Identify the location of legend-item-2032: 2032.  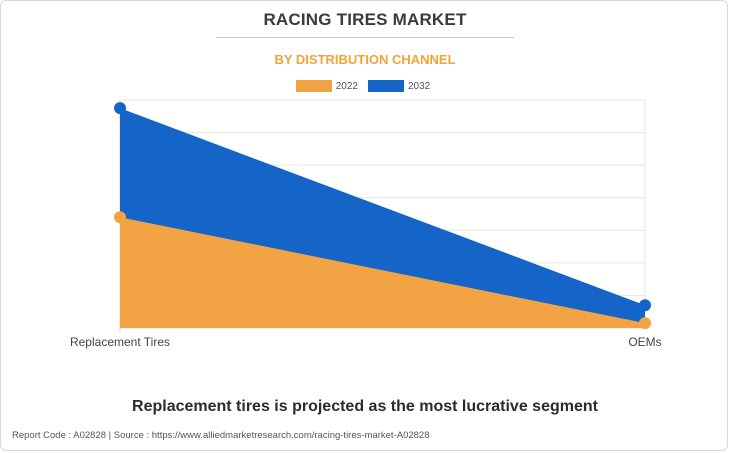
(399, 86).